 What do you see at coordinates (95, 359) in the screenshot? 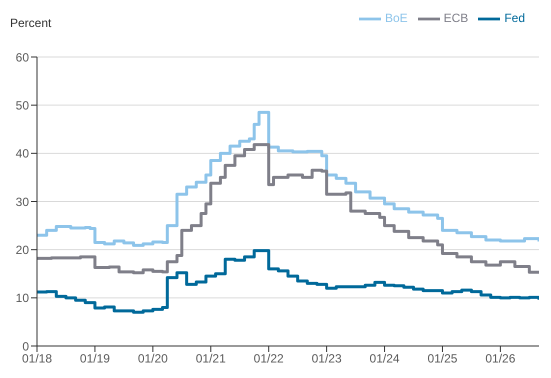
I see `x-tick-label: 01/19` at bounding box center [95, 359].